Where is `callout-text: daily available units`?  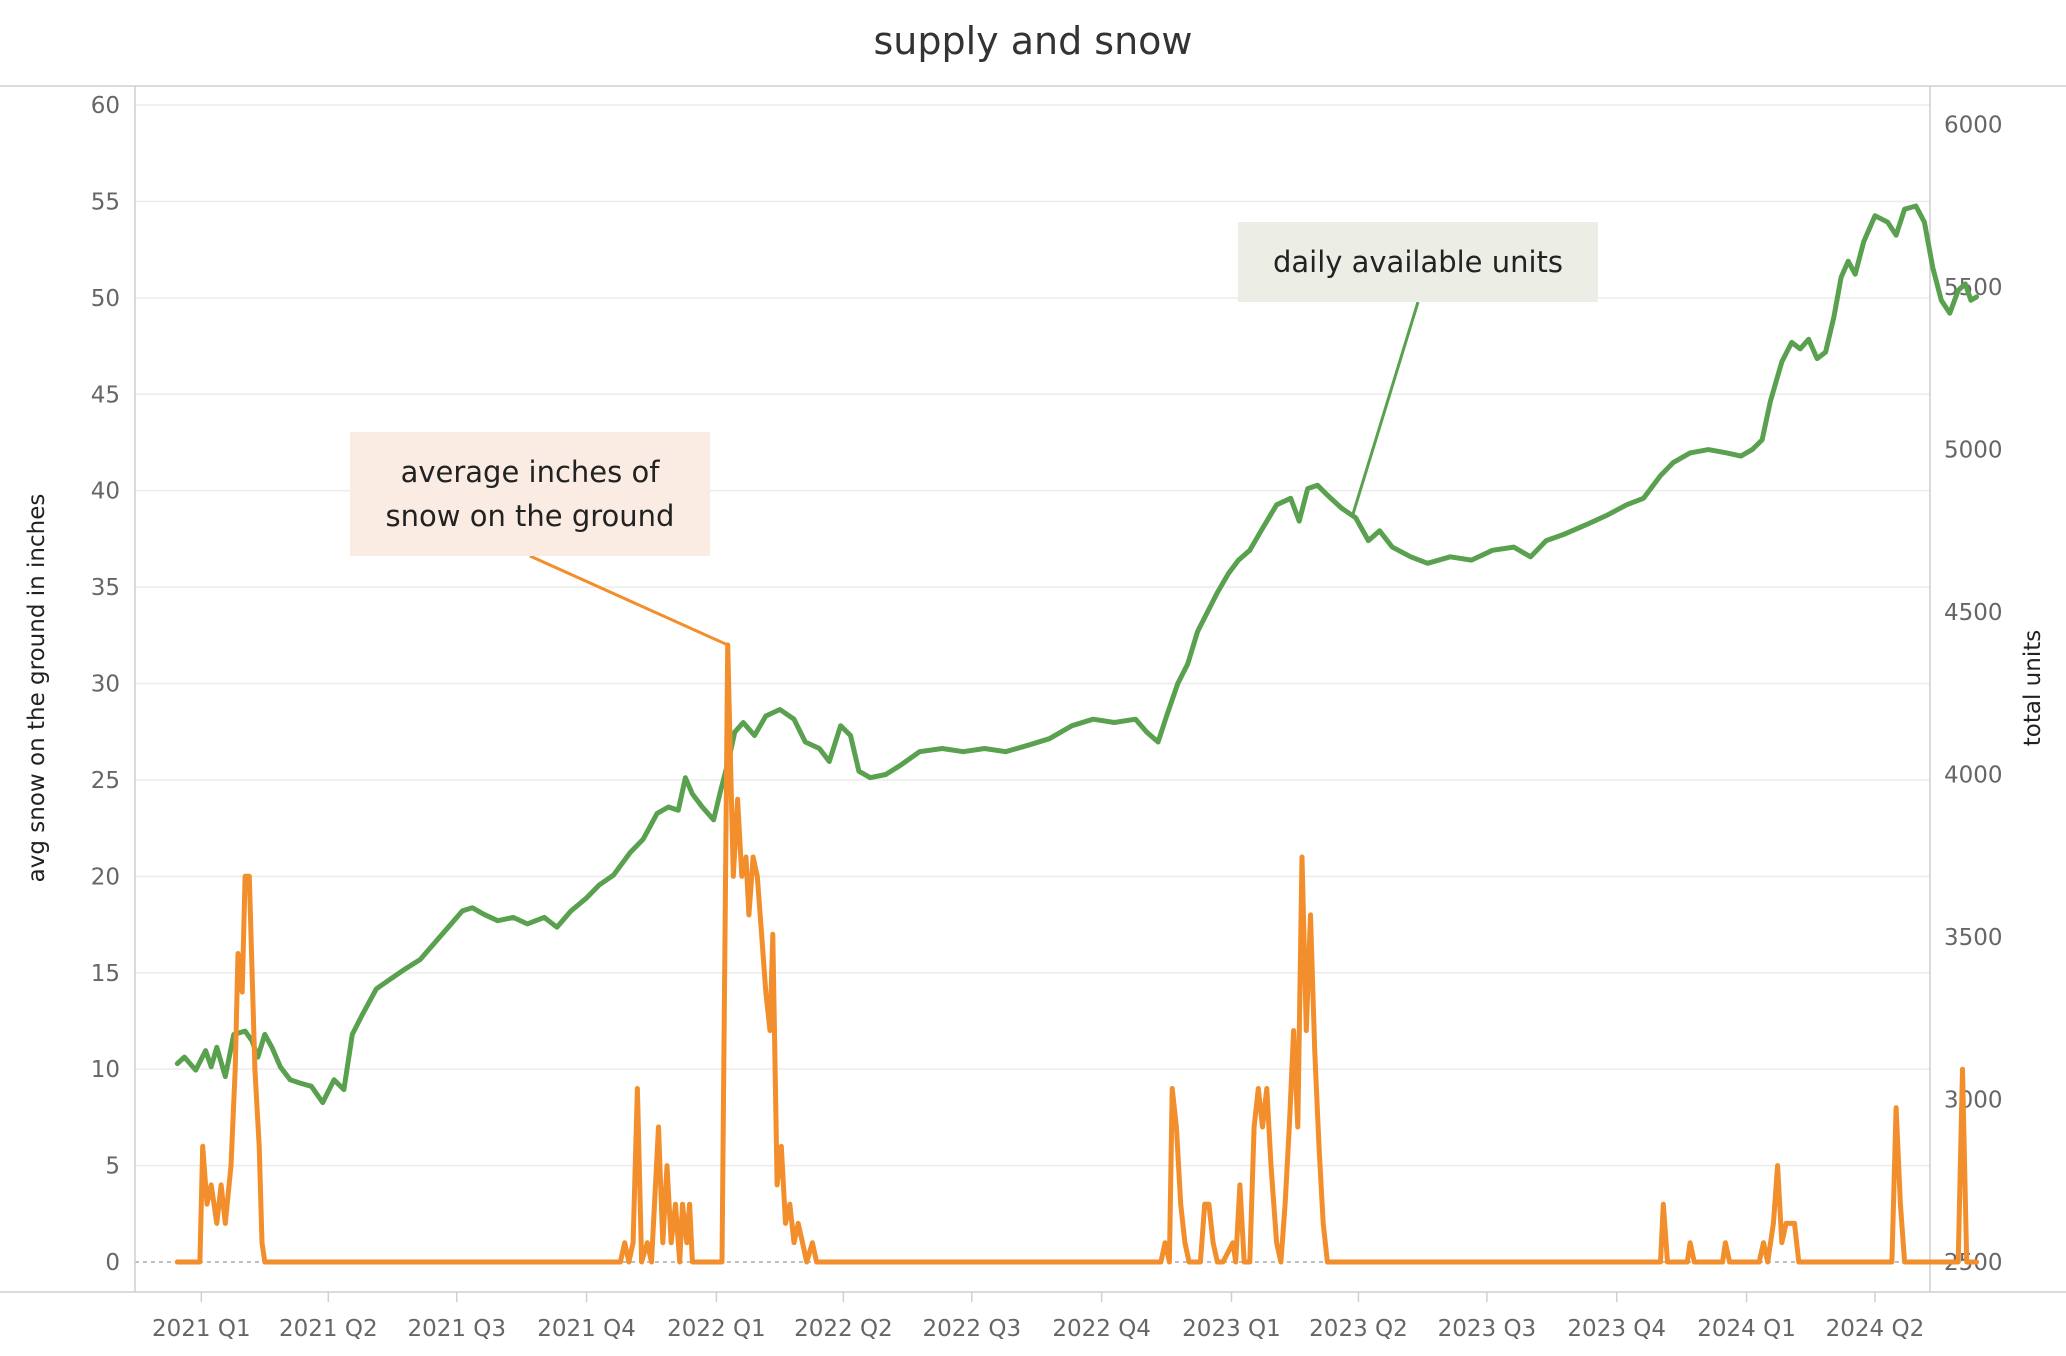
callout-text: daily available units is located at coordinates (1418, 262).